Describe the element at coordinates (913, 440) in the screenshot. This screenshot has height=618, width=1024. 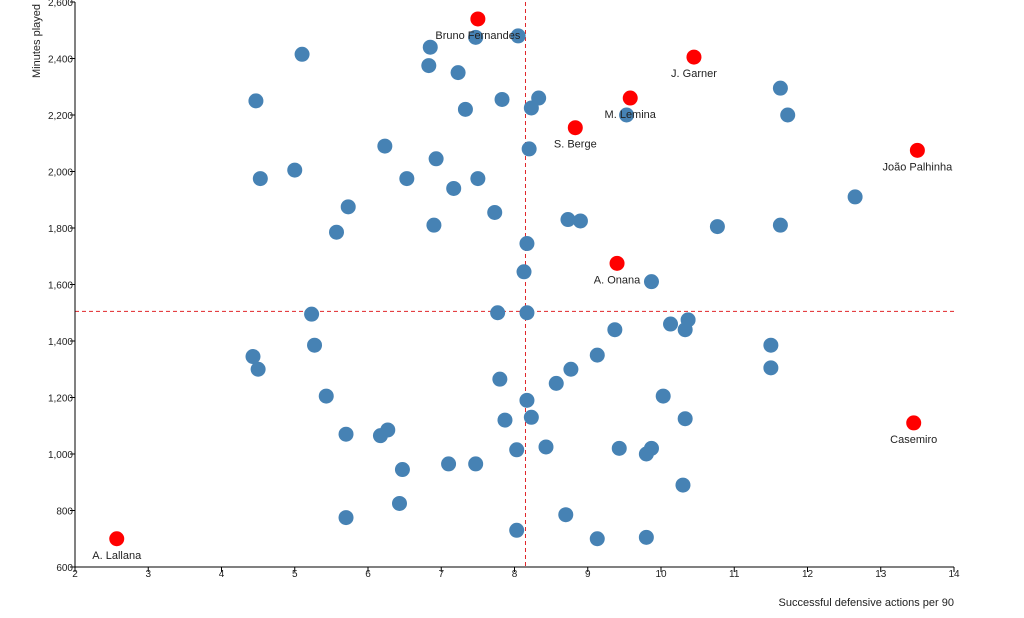
I see `player-label: Casemiro` at that location.